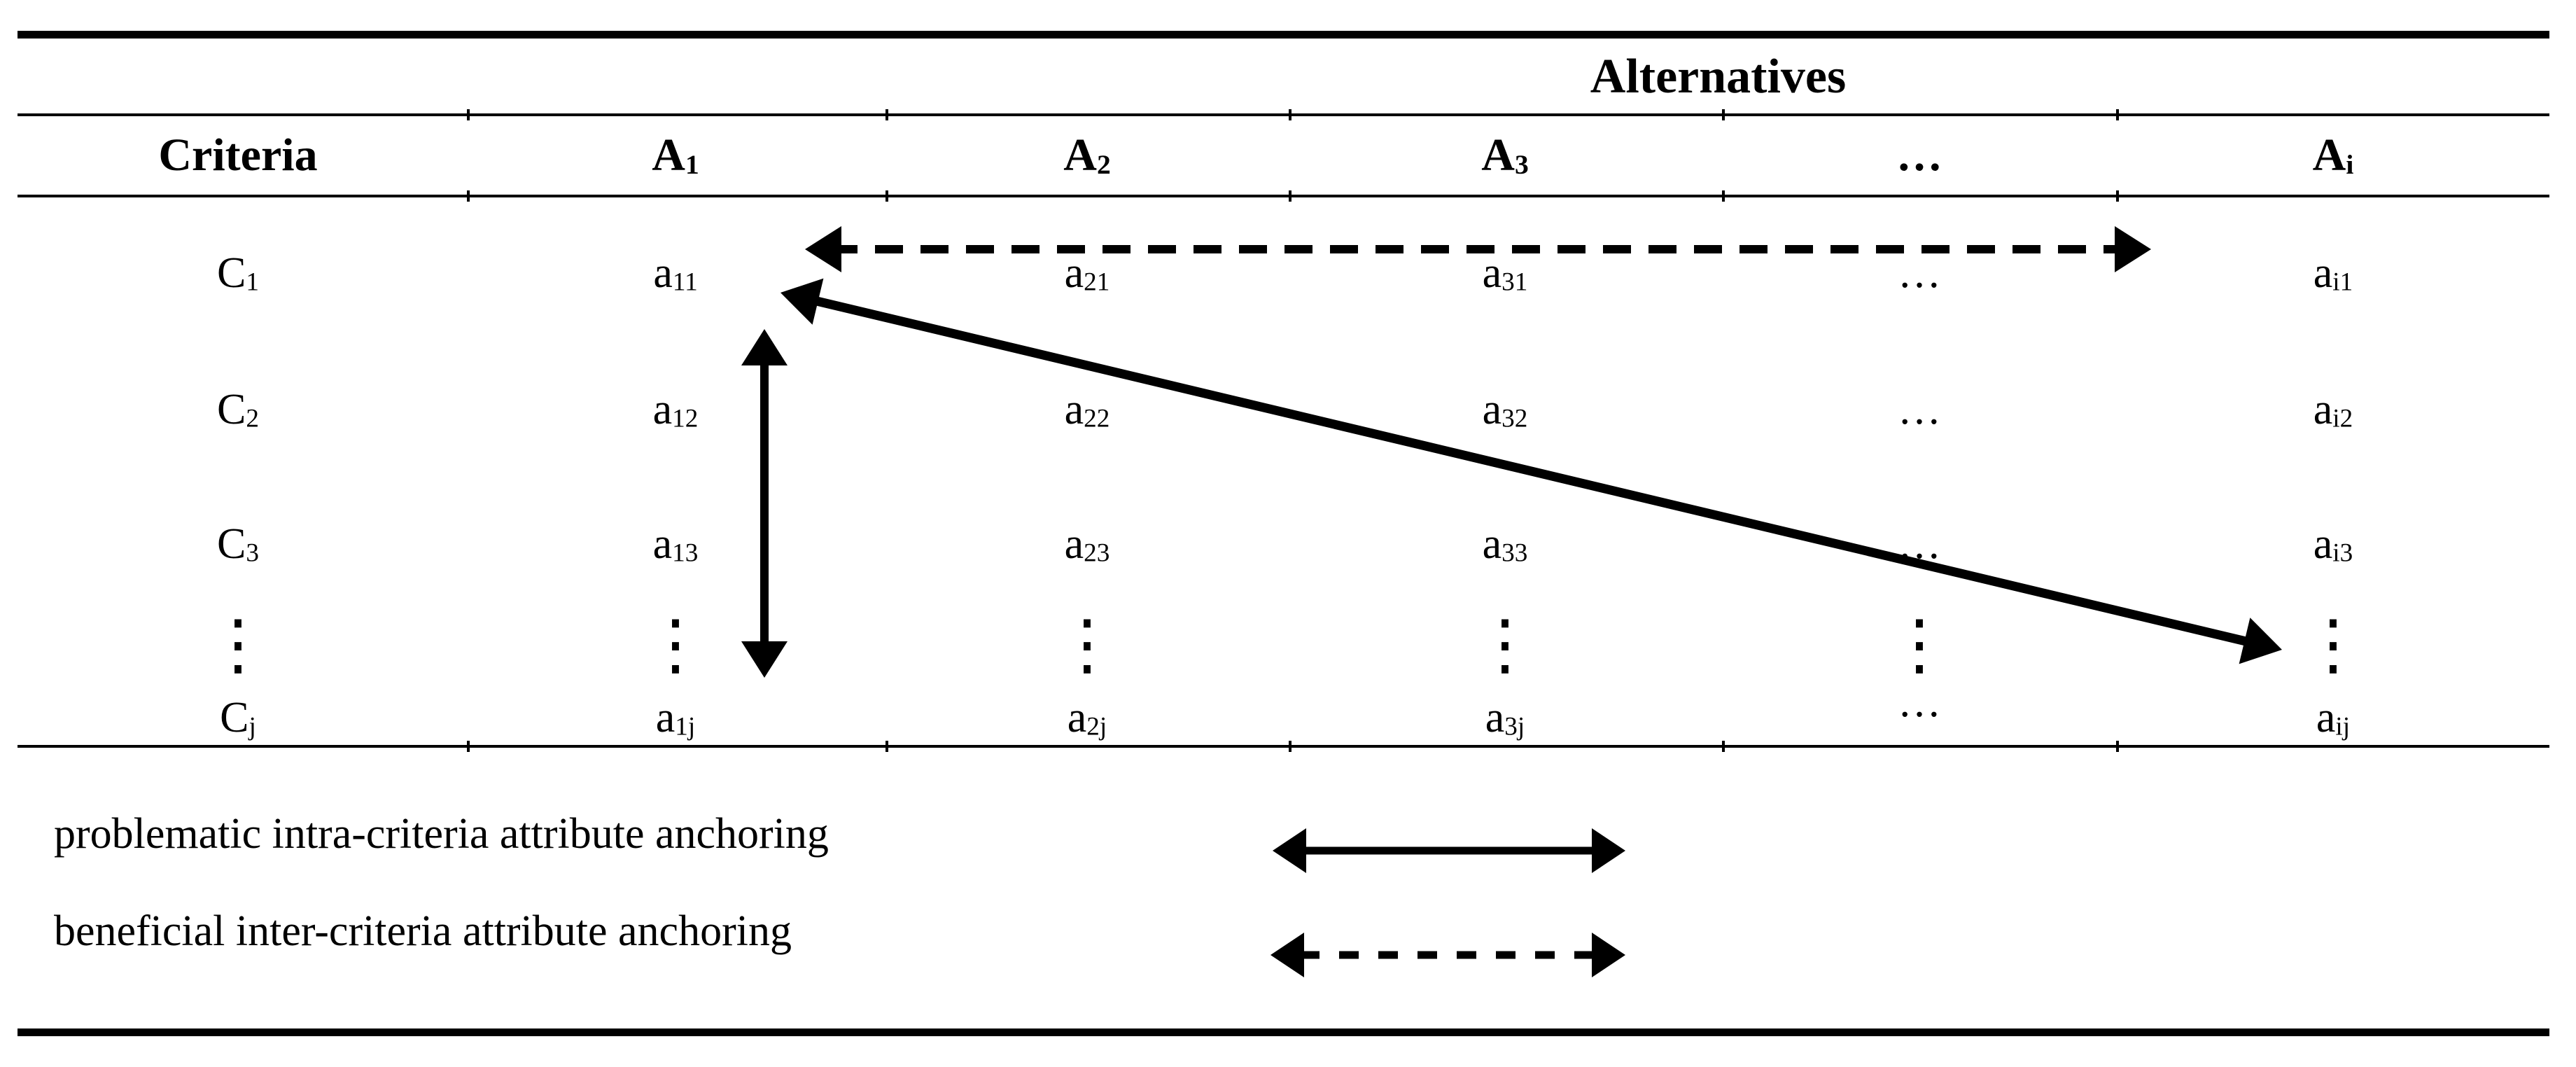 The width and height of the screenshot is (2576, 1067). I want to click on bottom-border-rule, so click(1283, 1032).